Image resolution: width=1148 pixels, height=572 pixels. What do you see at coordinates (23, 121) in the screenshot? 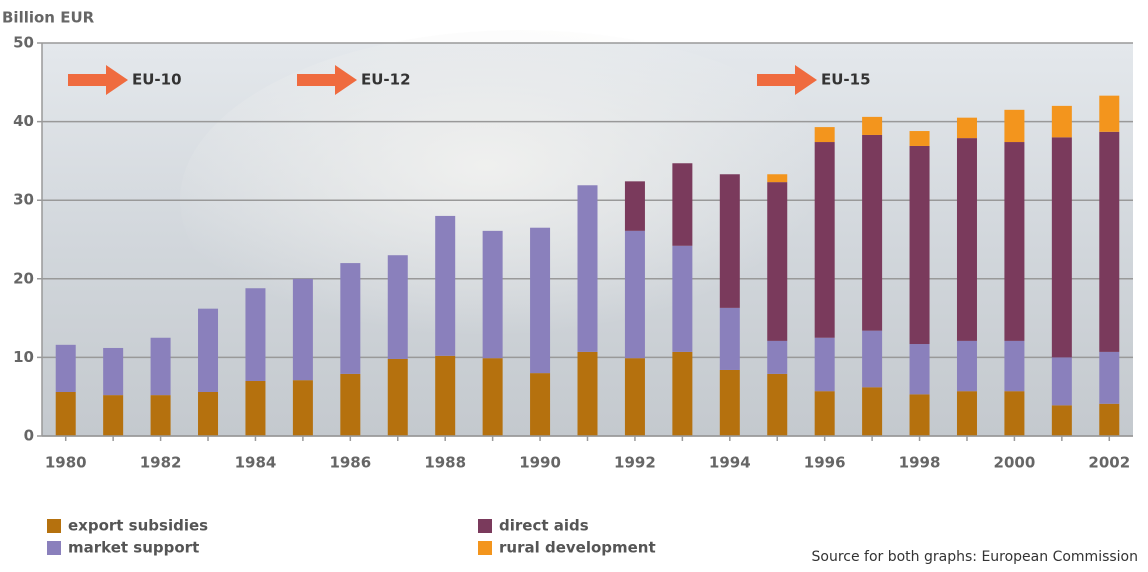
I see `y-tick-label: 40` at bounding box center [23, 121].